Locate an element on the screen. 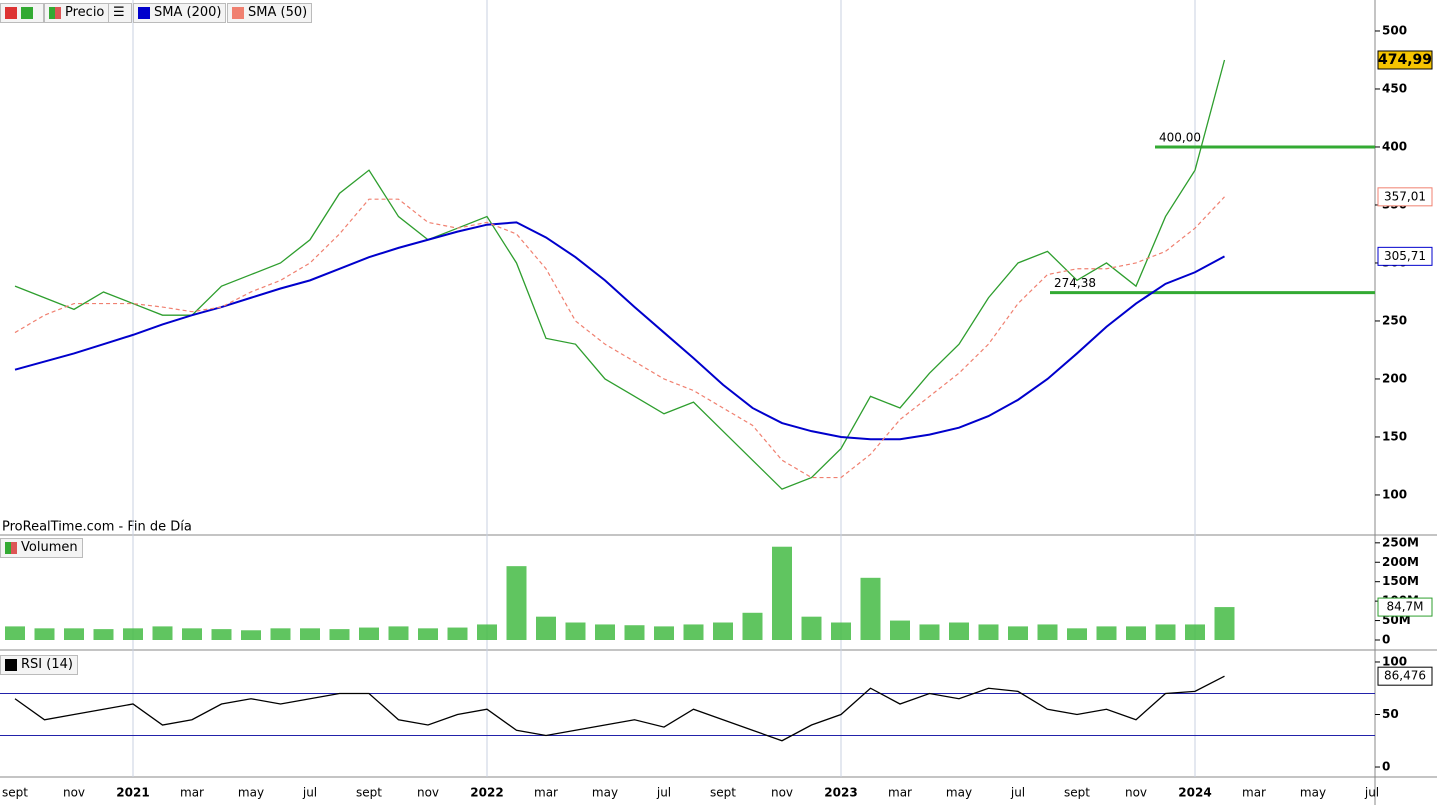 This screenshot has height=805, width=1437. y-tick-label: 250M is located at coordinates (1400, 542).